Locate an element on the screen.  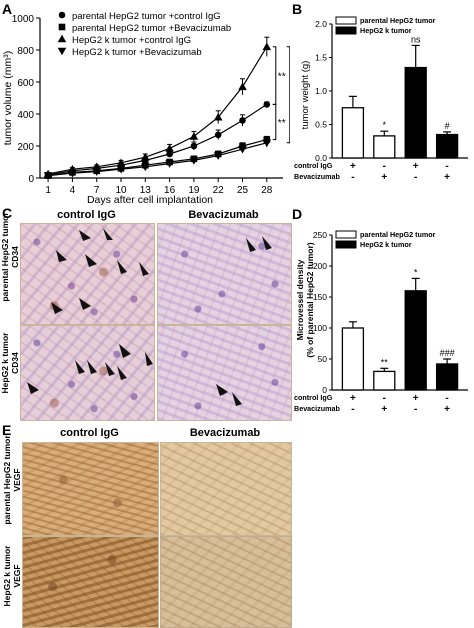
bar-annotation: # is located at coordinates (447, 126).